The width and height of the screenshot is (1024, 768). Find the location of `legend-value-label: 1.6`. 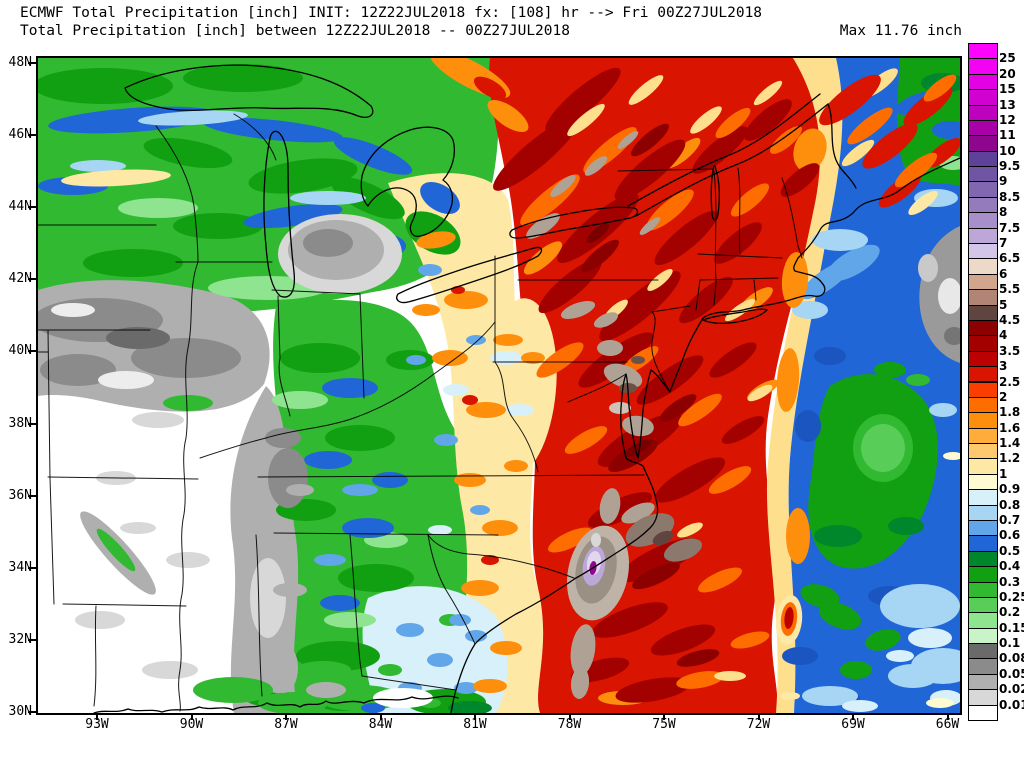

legend-value-label: 1.6 is located at coordinates (1010, 427).